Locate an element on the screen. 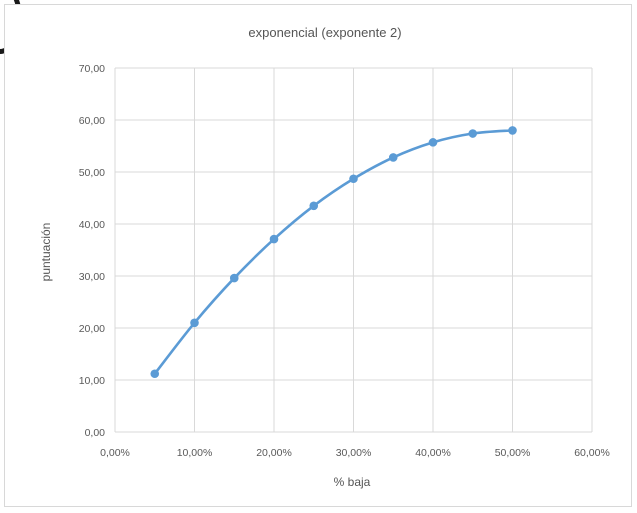 Image resolution: width=637 pixels, height=513 pixels. y-tick-label: 40,00 is located at coordinates (92, 225).